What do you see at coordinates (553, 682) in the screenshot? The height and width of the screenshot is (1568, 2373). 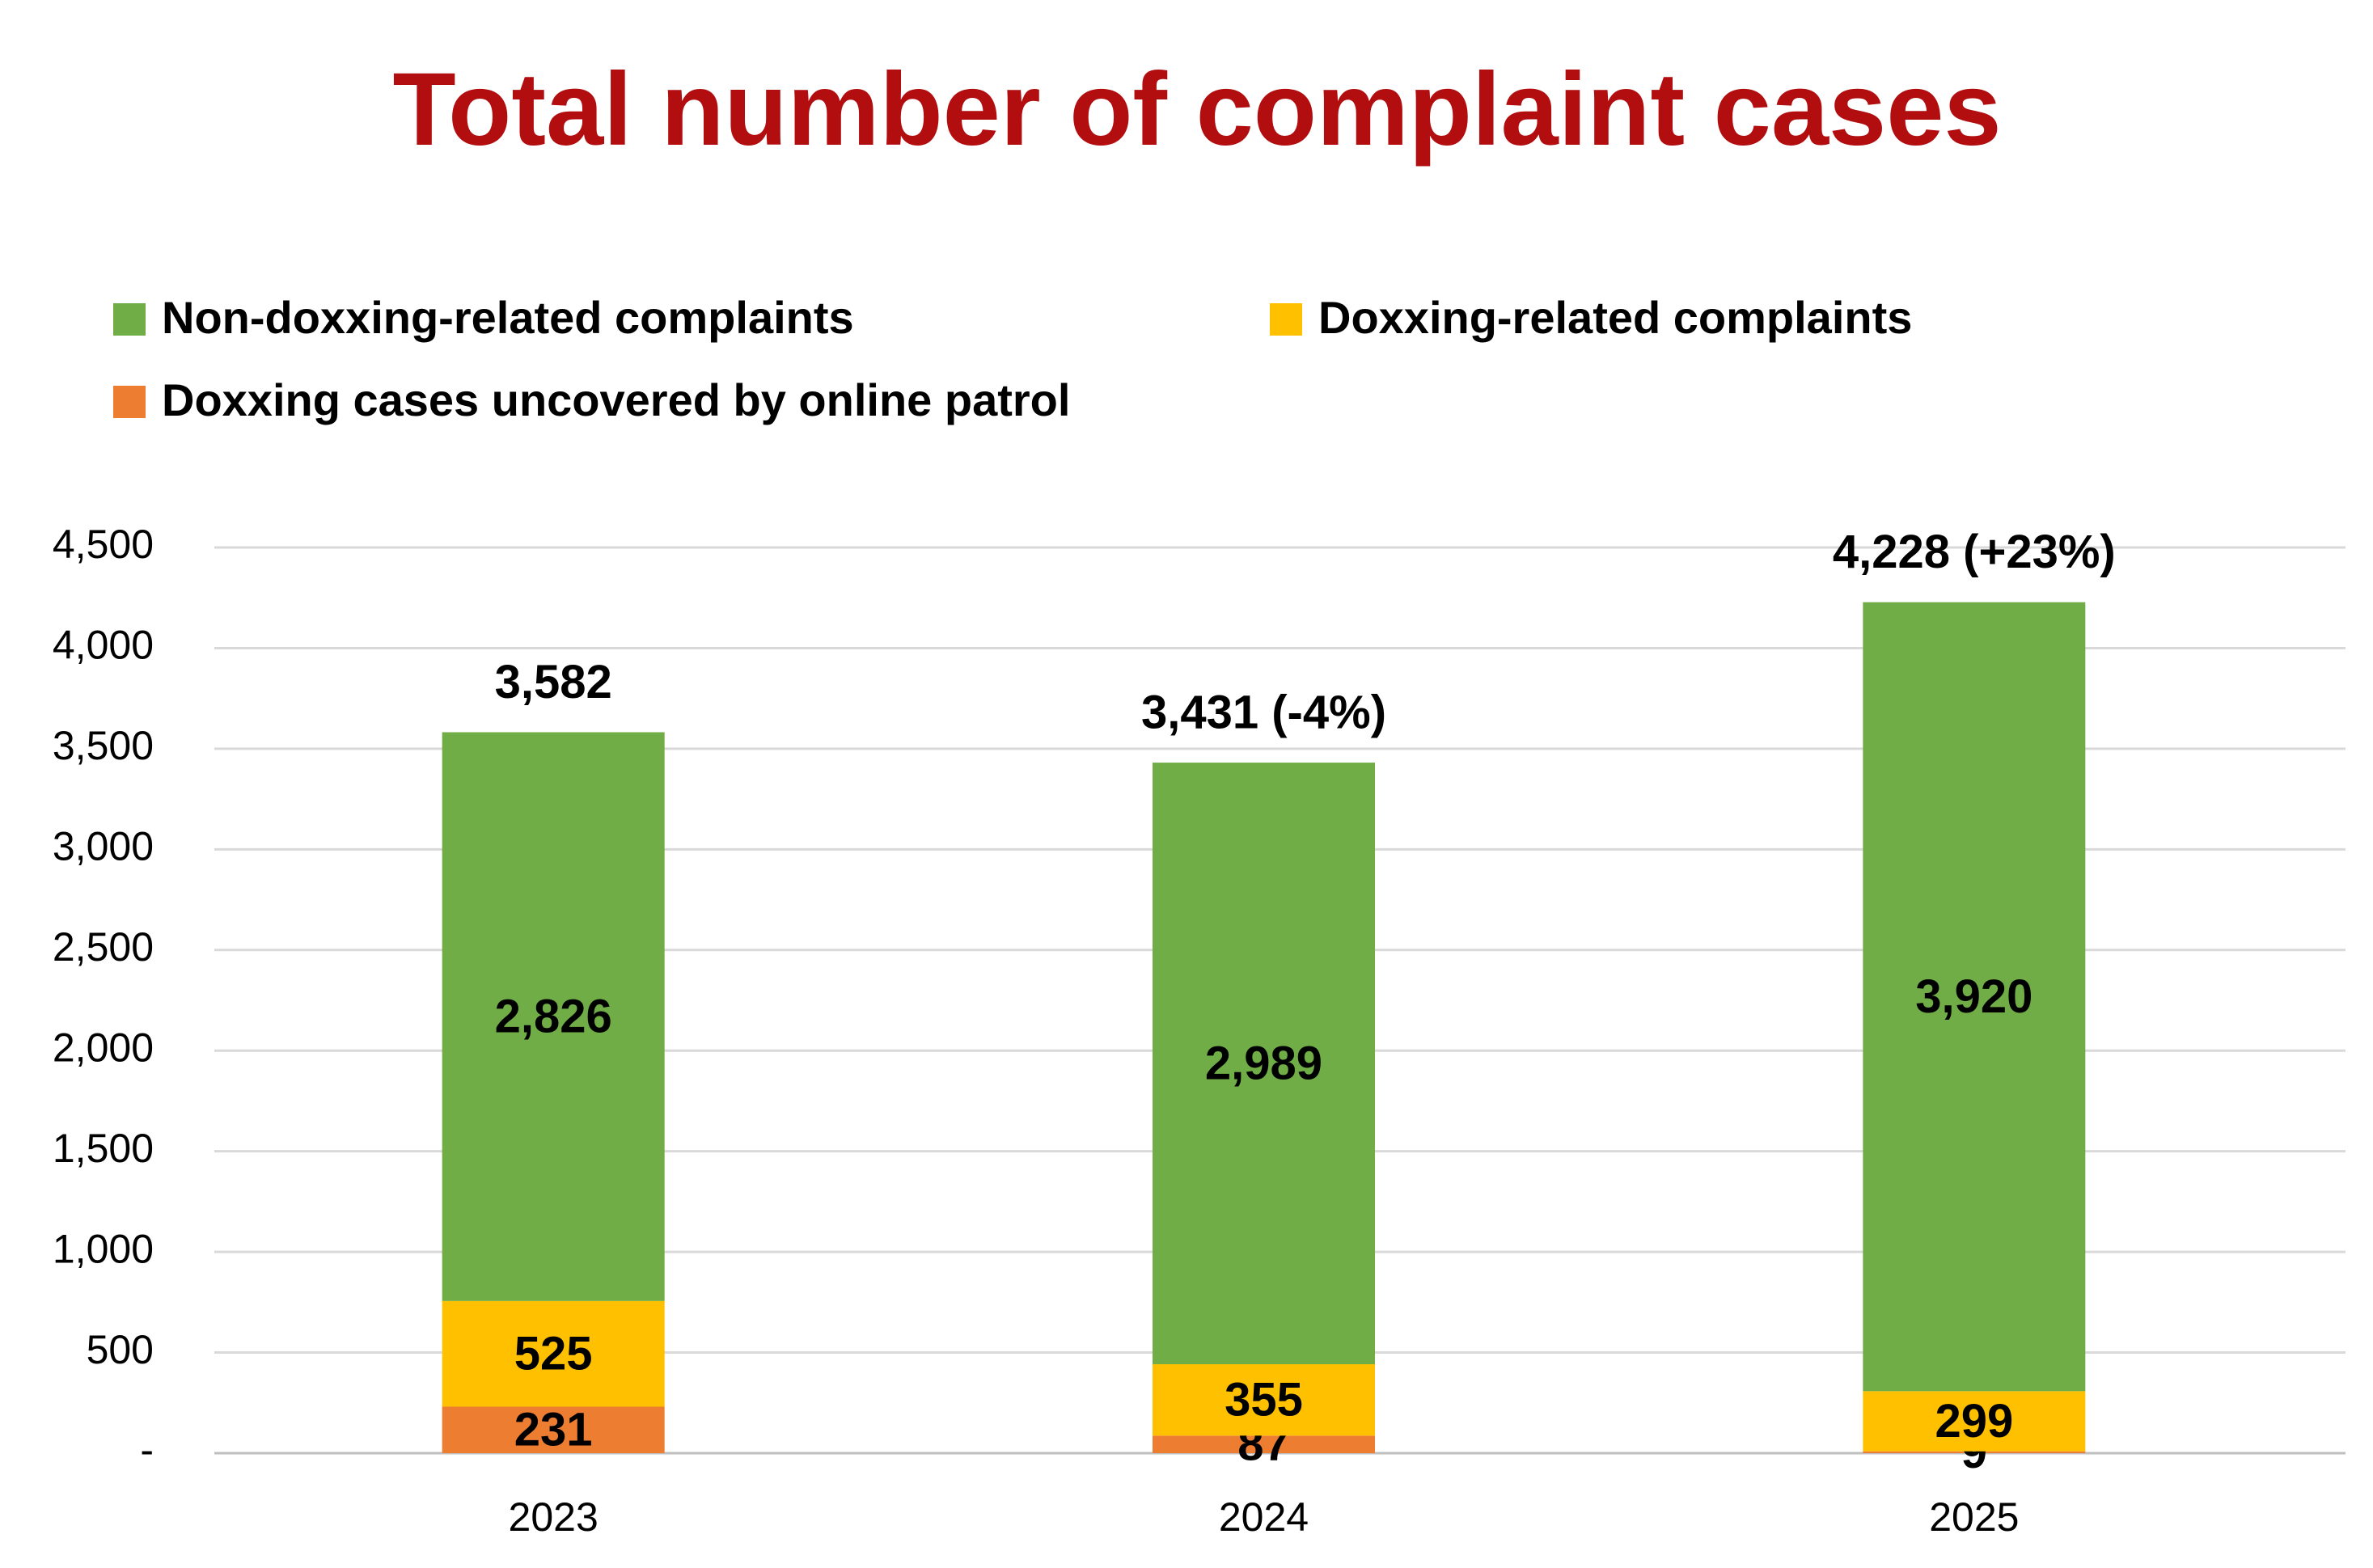 I see `total-label: 3,582` at bounding box center [553, 682].